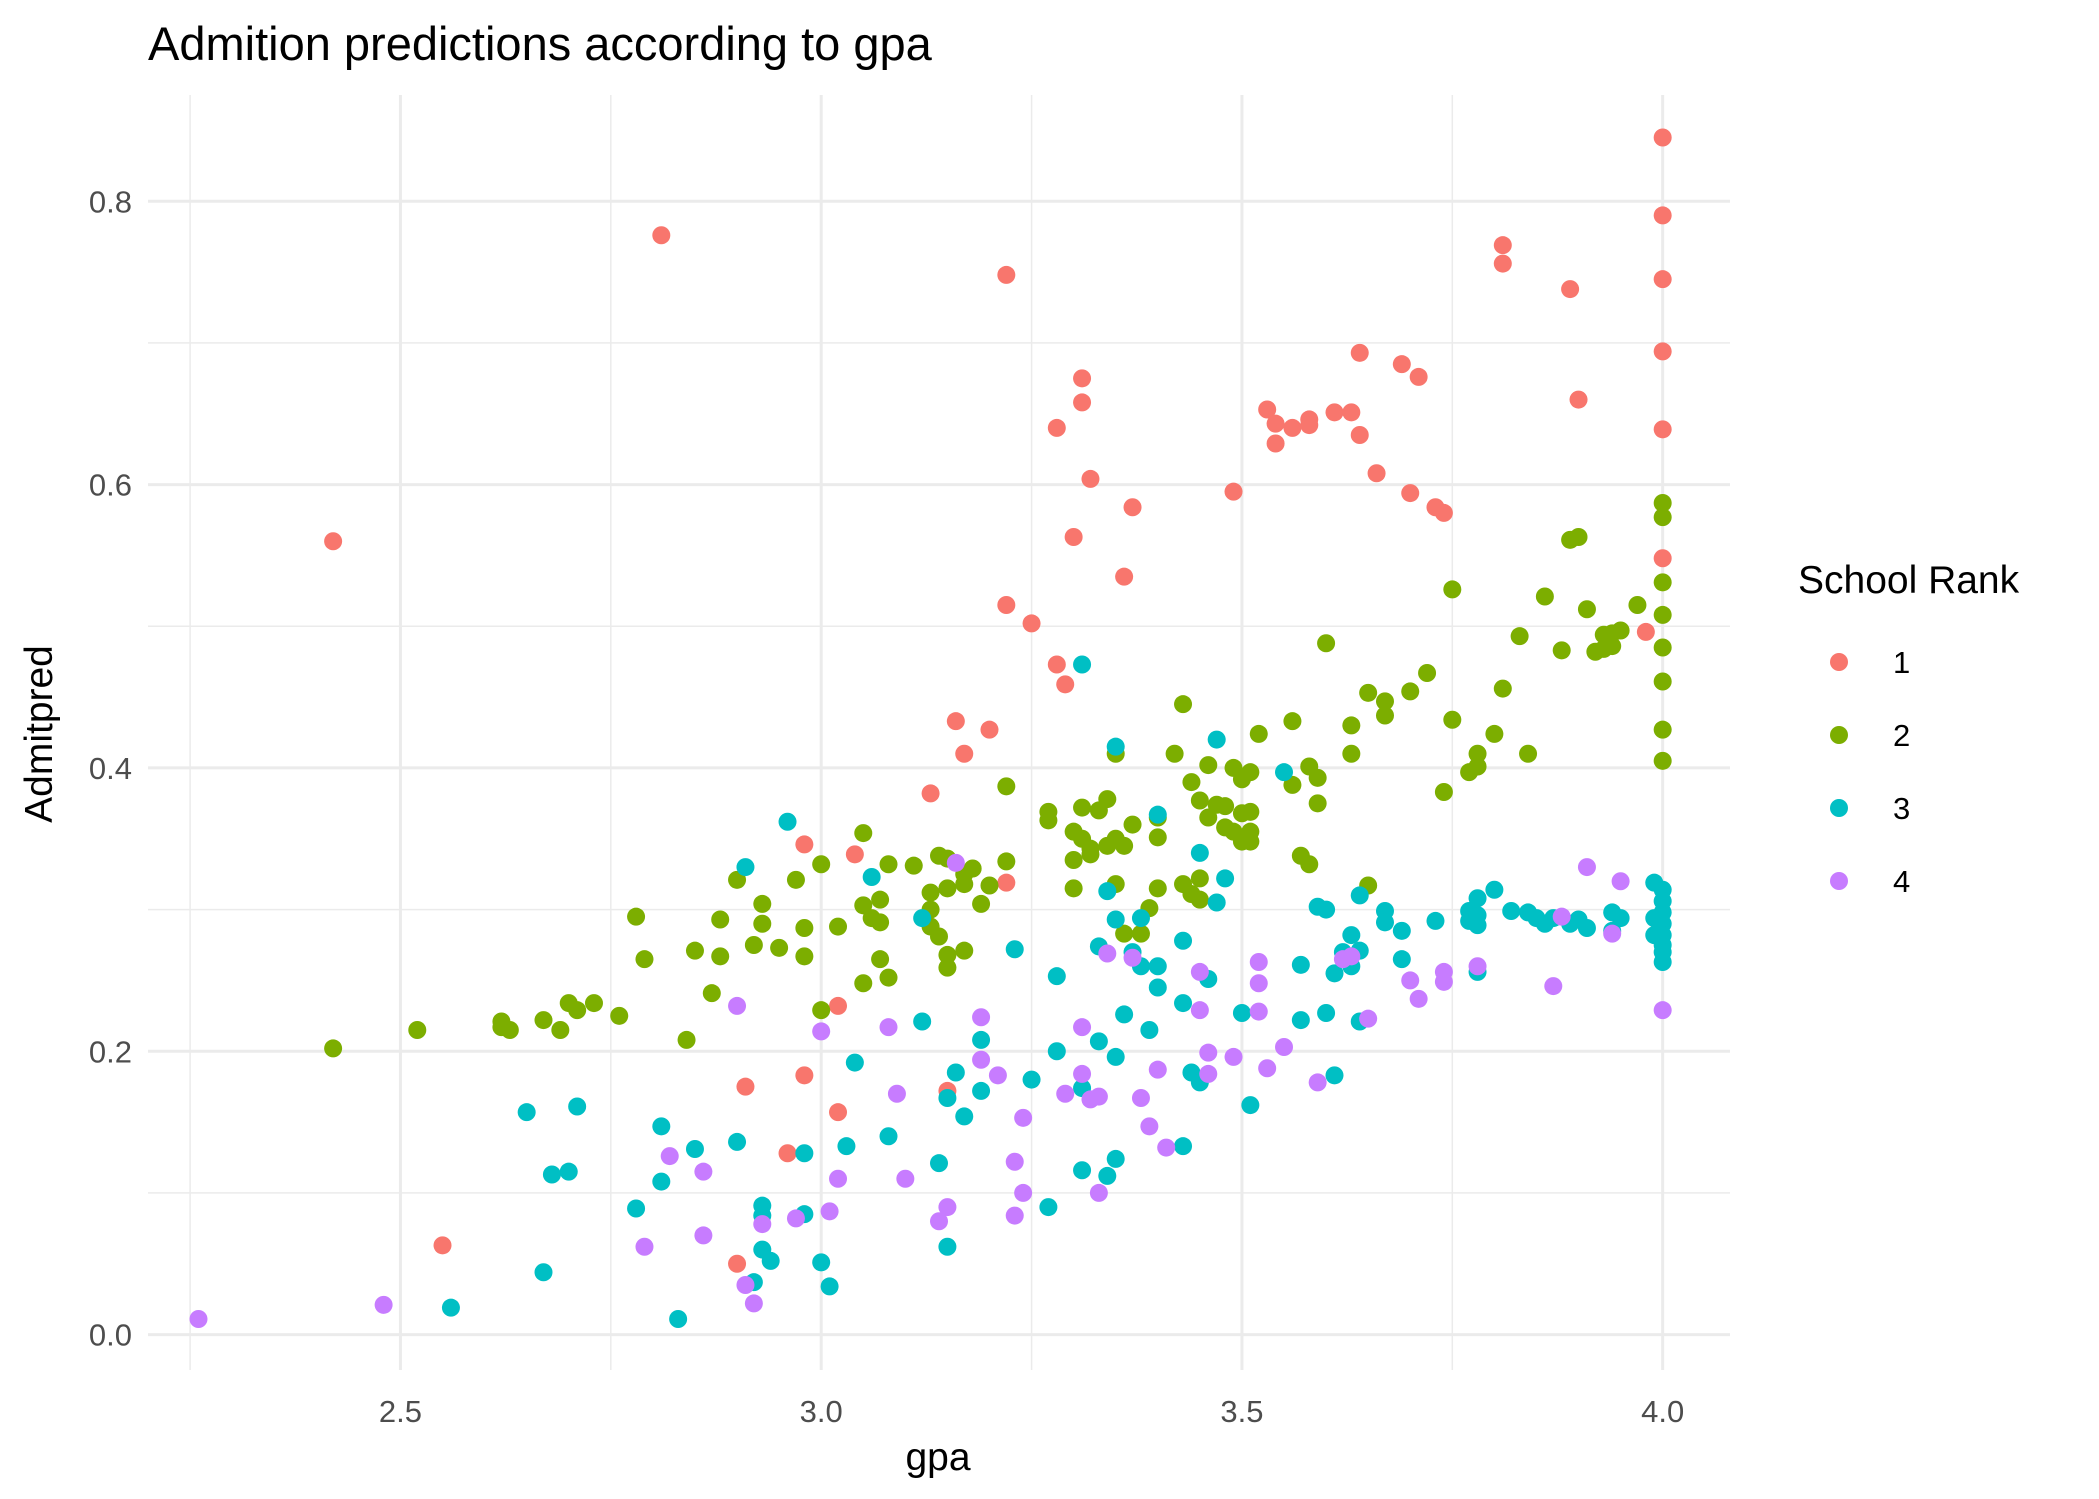 The width and height of the screenshot is (2099, 1499). Describe the element at coordinates (937, 1457) in the screenshot. I see `x-axis-label: gpa` at that location.